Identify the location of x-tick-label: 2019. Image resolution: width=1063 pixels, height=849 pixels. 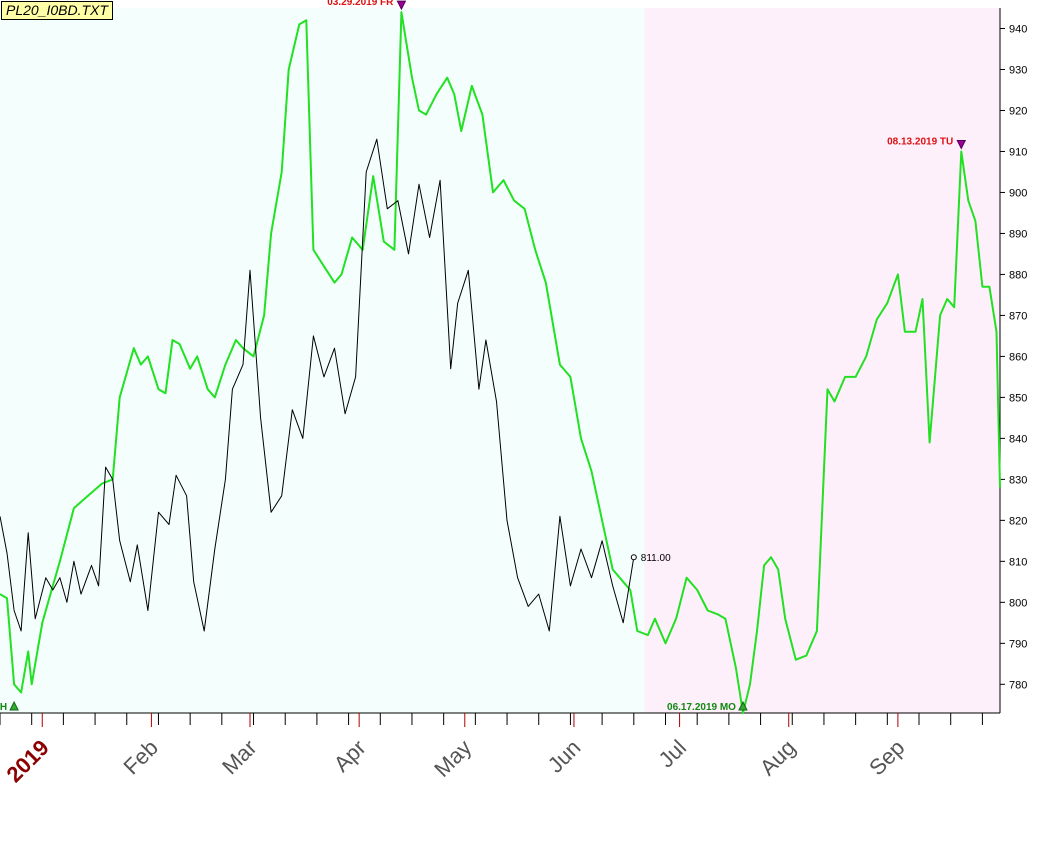
(27, 761).